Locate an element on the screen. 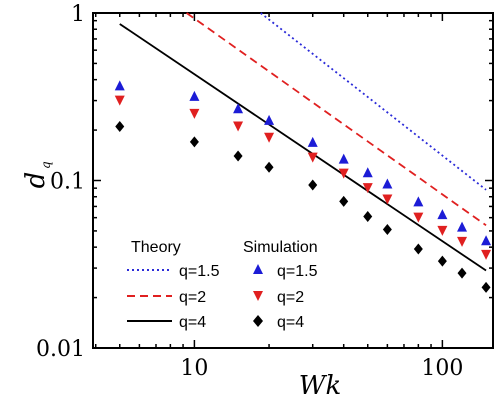 This screenshot has height=402, width=500. y-axis-title-main: d is located at coordinates (36, 180).